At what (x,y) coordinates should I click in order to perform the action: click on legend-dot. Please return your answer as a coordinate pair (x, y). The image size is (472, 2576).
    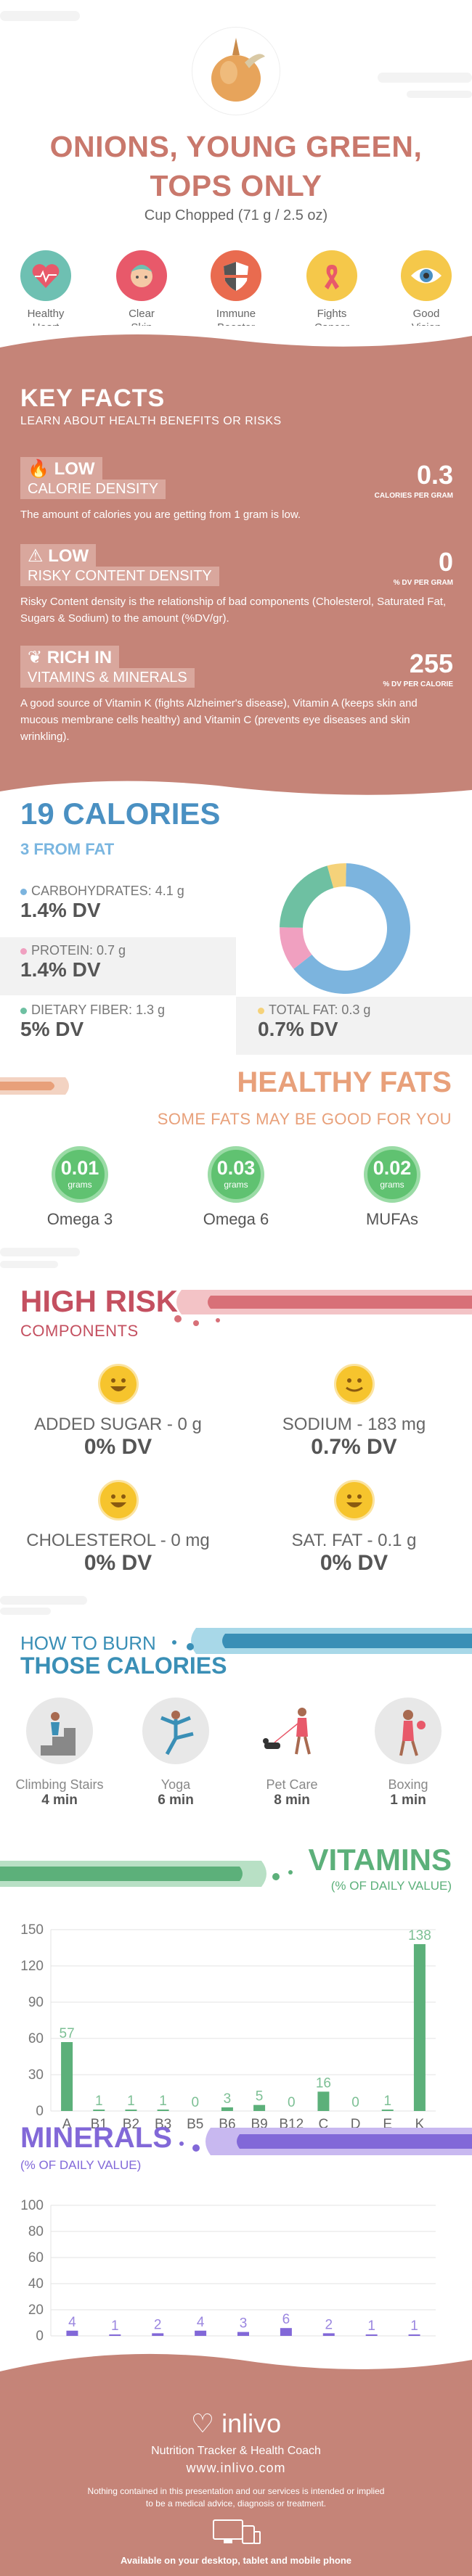
    Looking at the image, I should click on (24, 951).